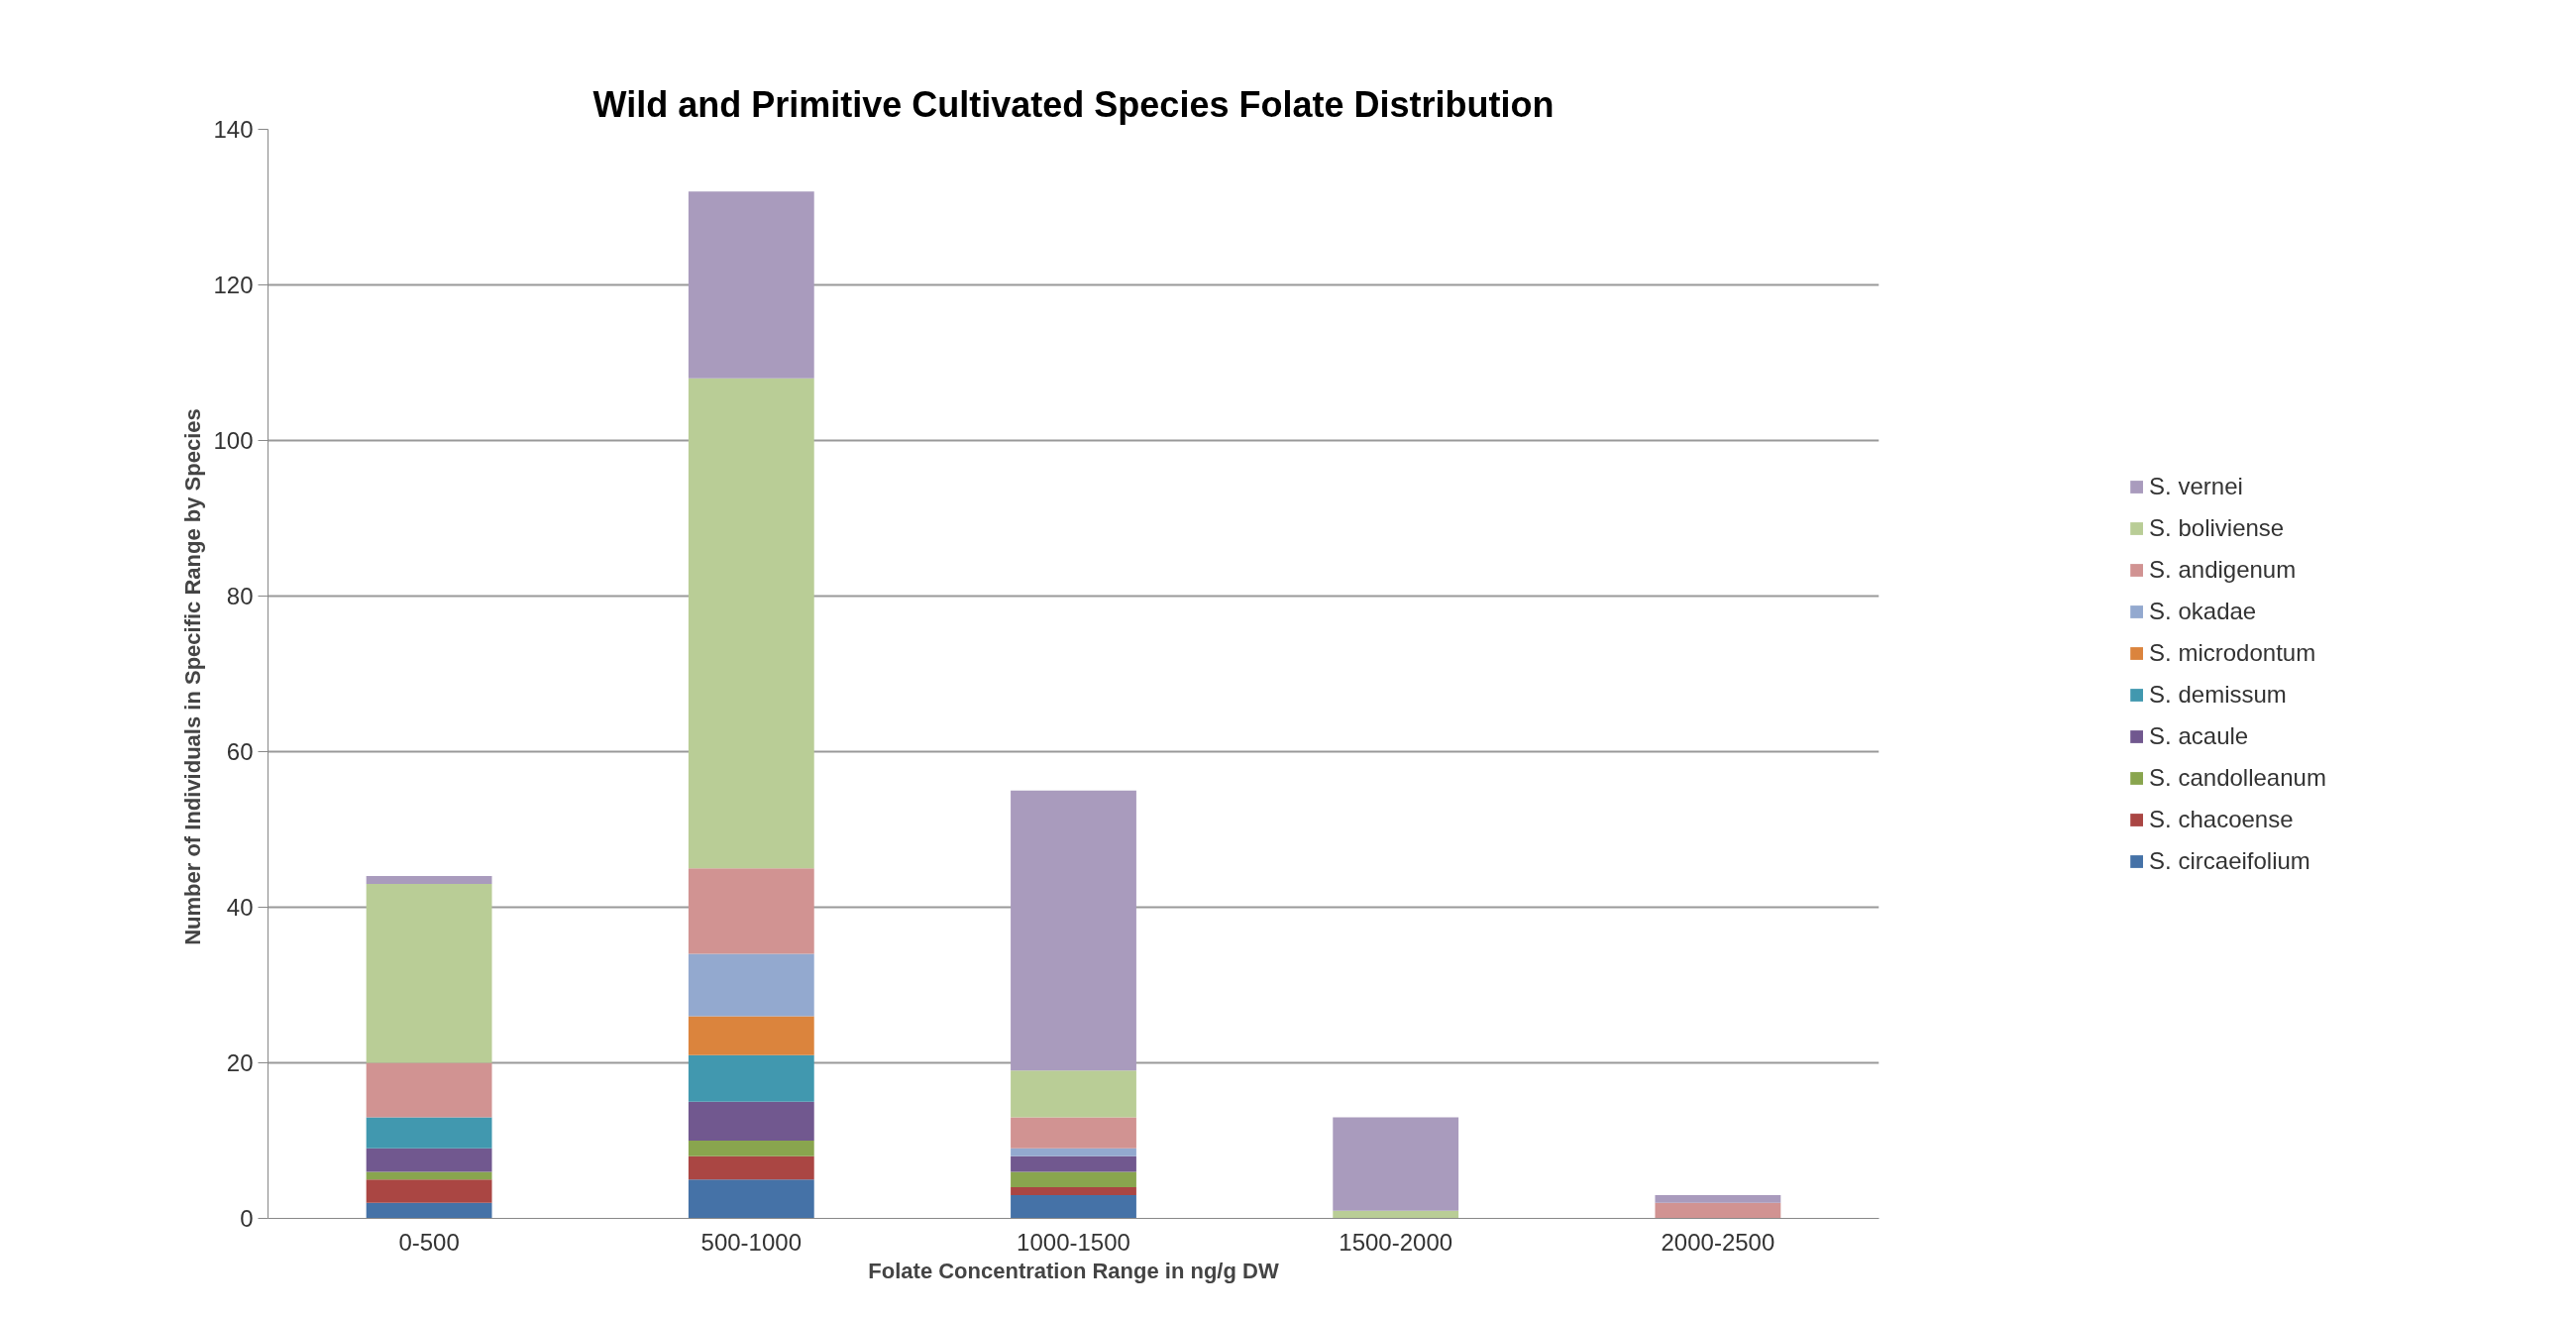  Describe the element at coordinates (1396, 1242) in the screenshot. I see `x-tick-label: 1500-2000` at that location.